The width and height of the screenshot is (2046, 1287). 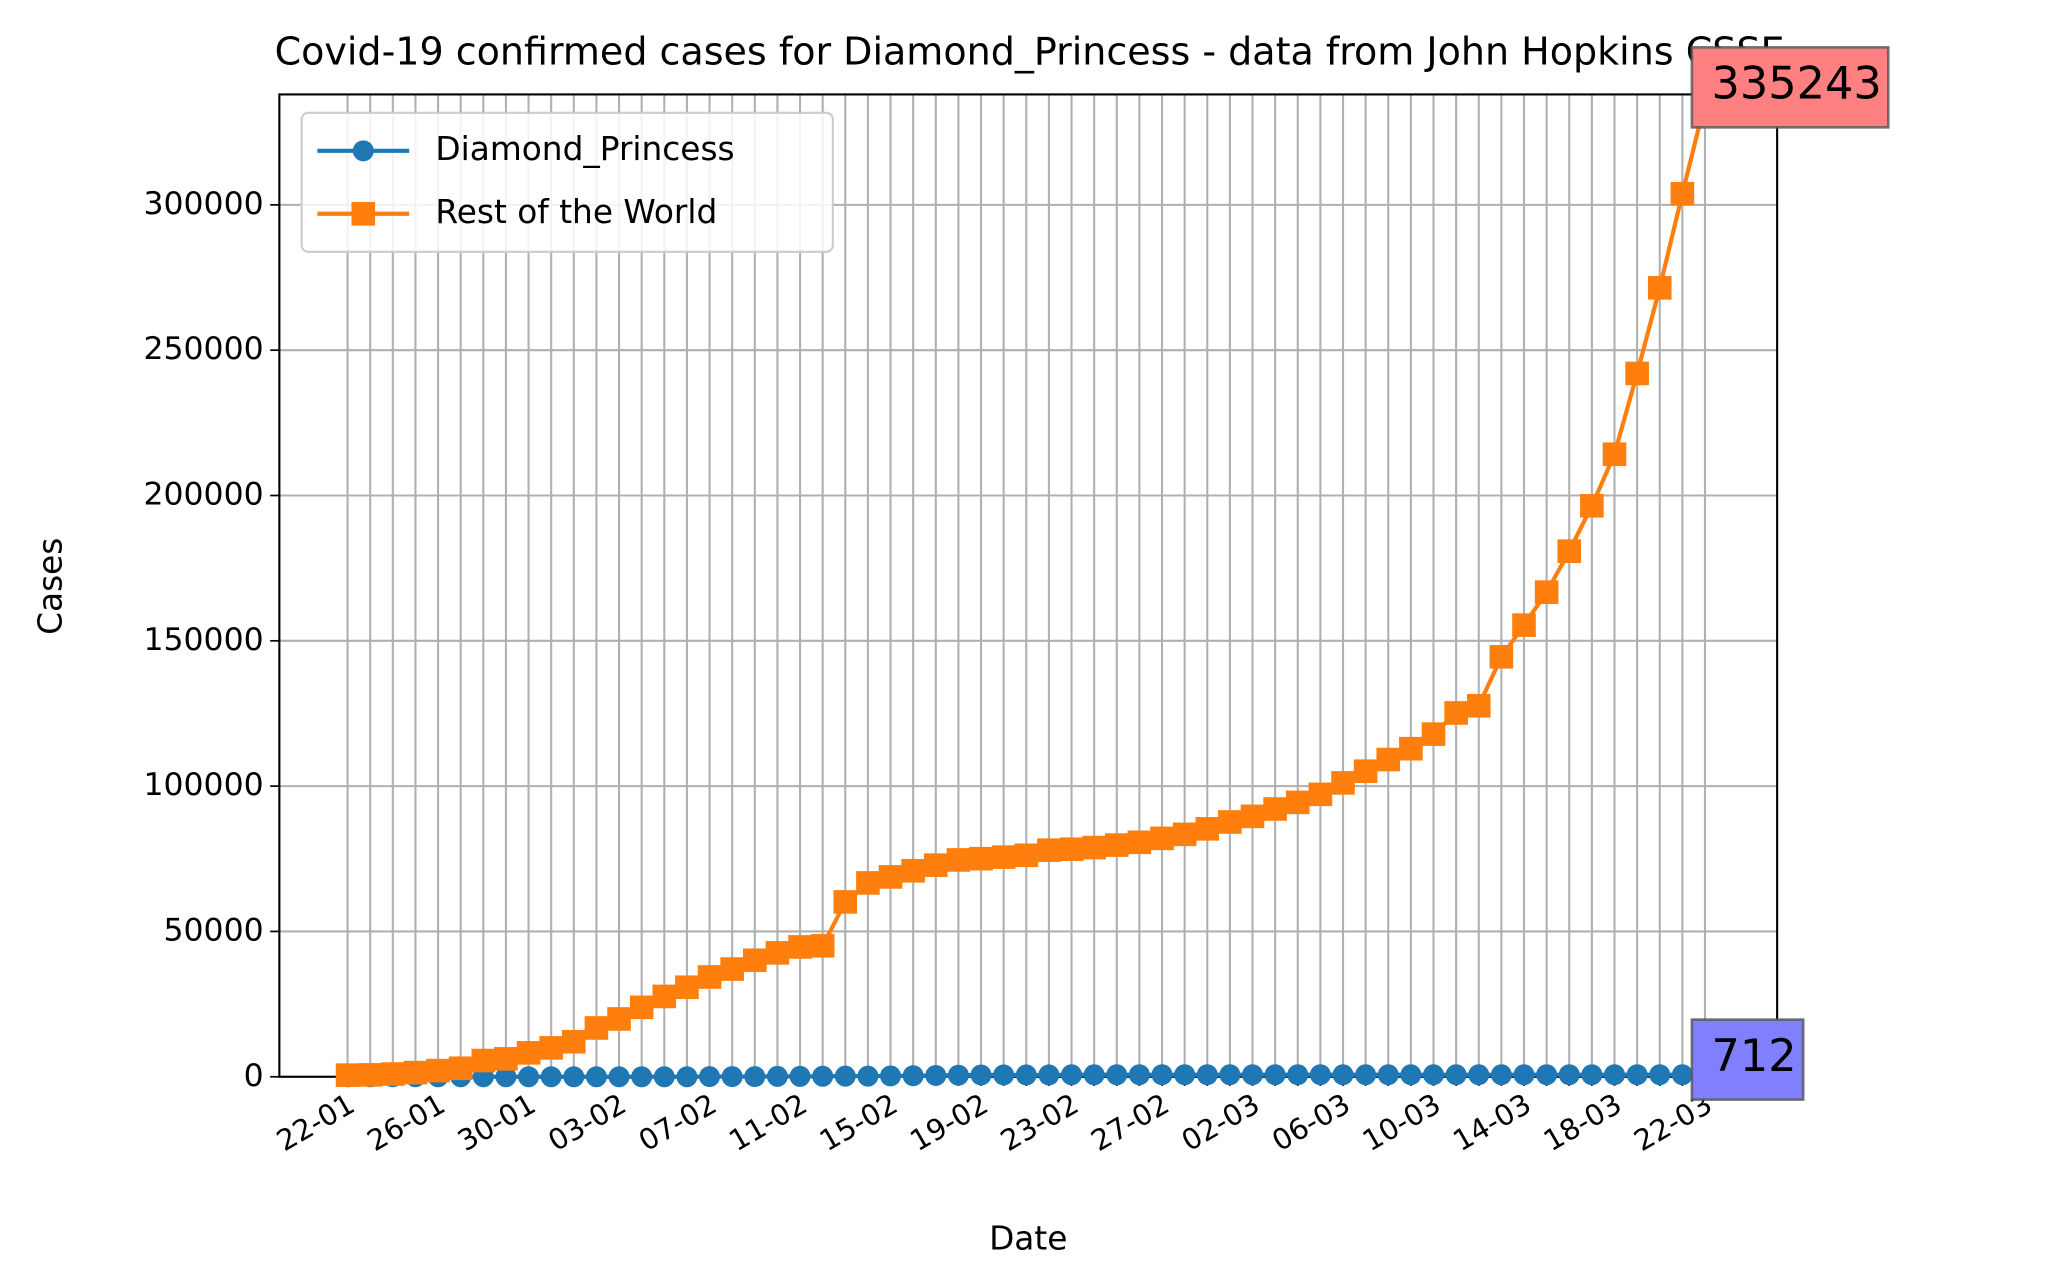 What do you see at coordinates (316, 1122) in the screenshot?
I see `x-tick-label: 22-01` at bounding box center [316, 1122].